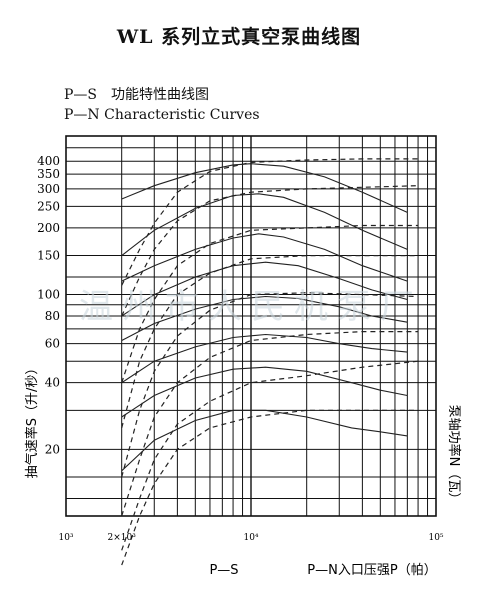 This screenshot has width=478, height=594. I want to click on y-tick-label: 100, so click(48, 295).